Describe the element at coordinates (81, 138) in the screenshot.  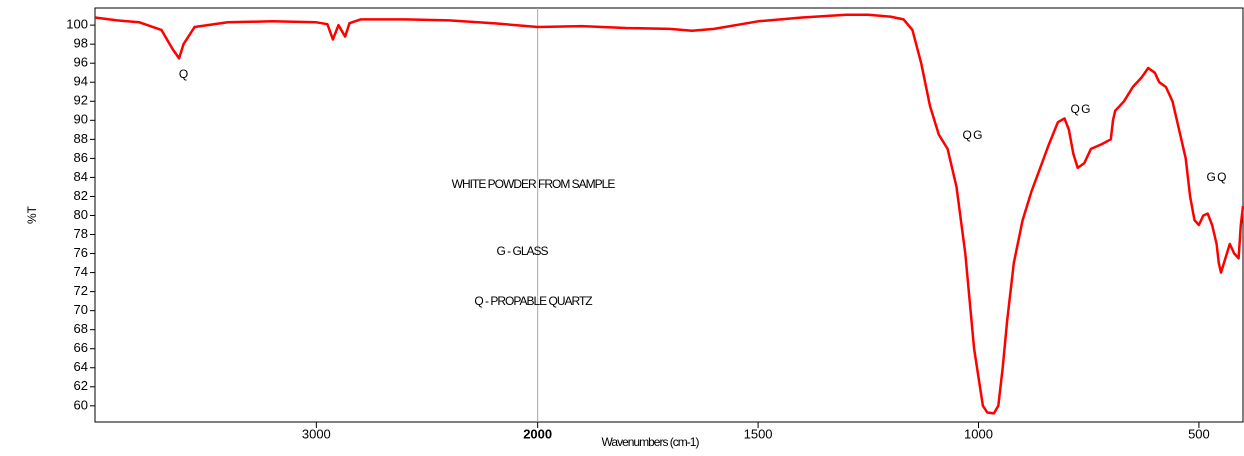
I see `y-tick-label: 88` at that location.